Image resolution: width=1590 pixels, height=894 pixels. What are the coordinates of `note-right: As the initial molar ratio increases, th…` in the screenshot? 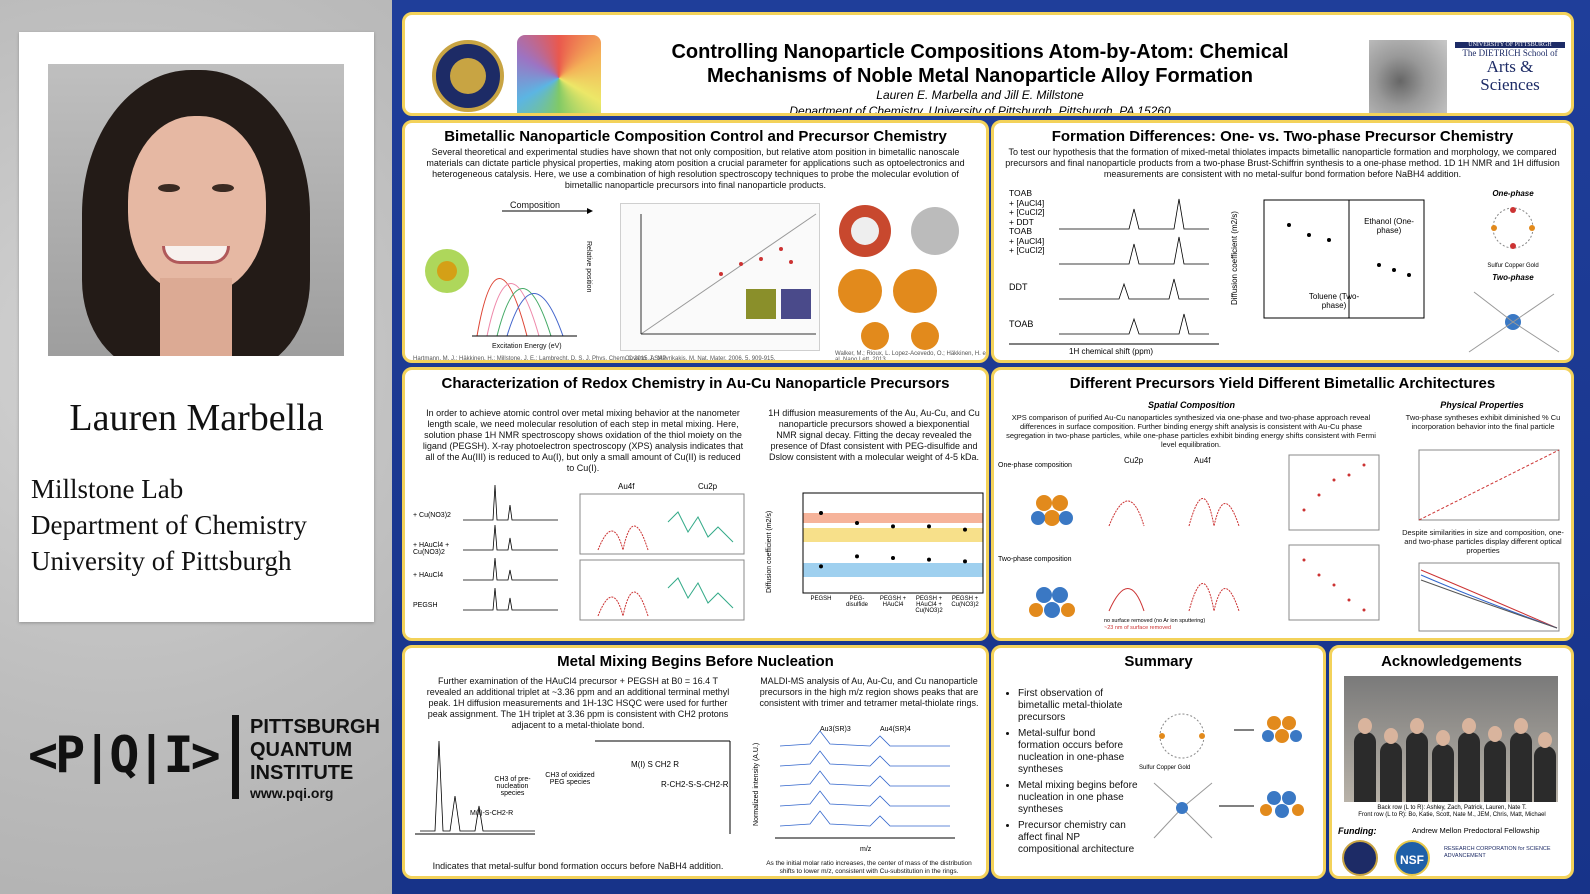 It's located at (869, 867).